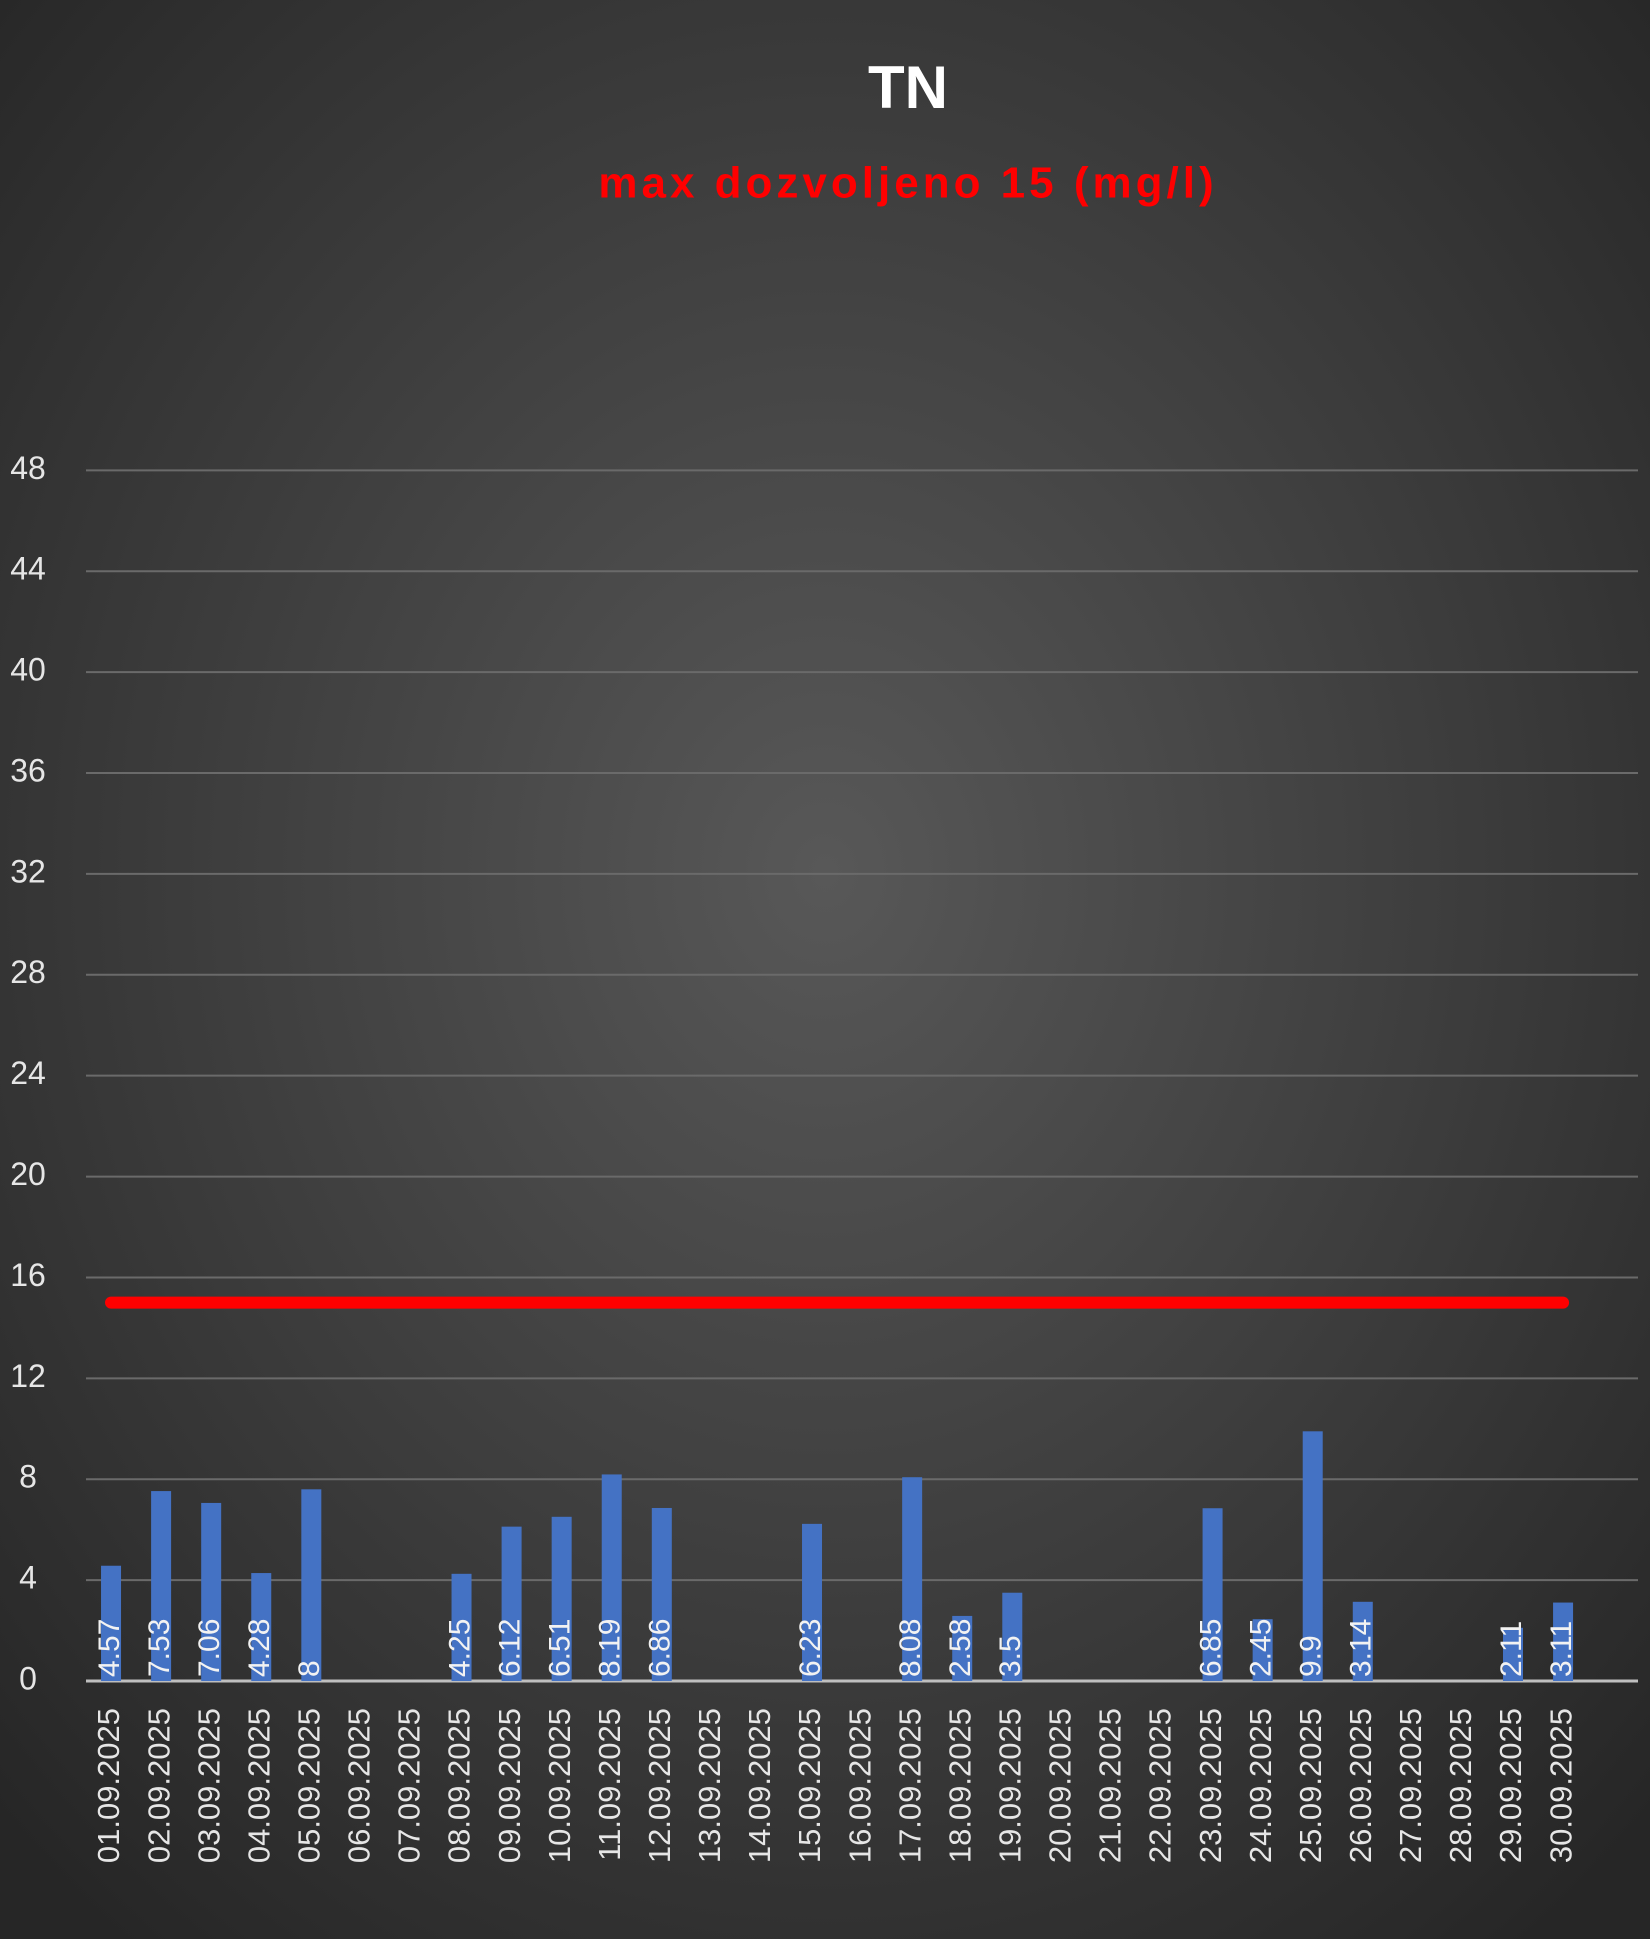 Image resolution: width=1650 pixels, height=1939 pixels. I want to click on x-tick-label: 10.09.2025, so click(559, 1785).